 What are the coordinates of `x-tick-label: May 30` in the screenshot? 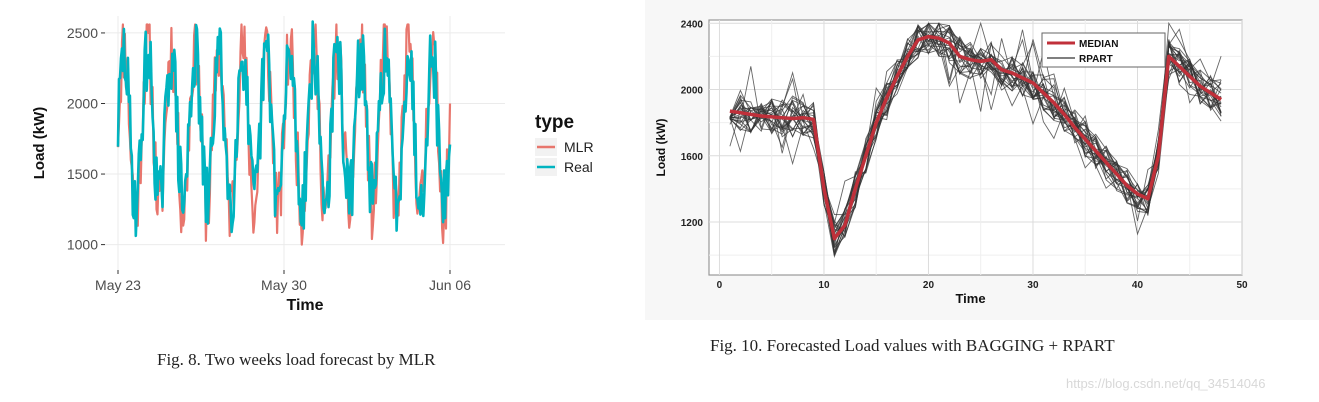 It's located at (284, 285).